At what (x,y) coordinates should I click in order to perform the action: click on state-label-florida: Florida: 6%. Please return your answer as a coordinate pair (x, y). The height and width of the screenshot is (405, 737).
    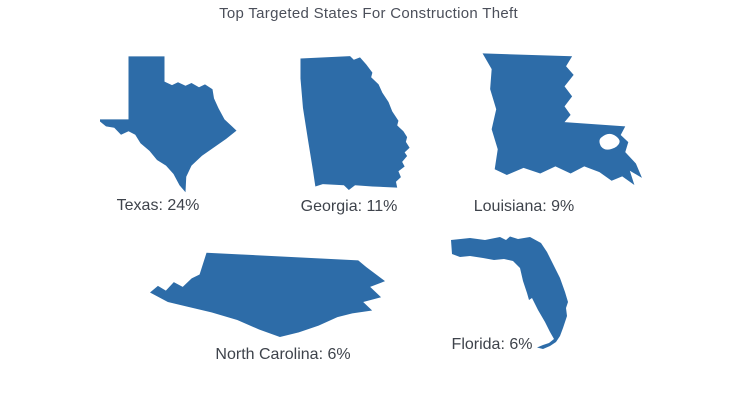
    Looking at the image, I should click on (492, 344).